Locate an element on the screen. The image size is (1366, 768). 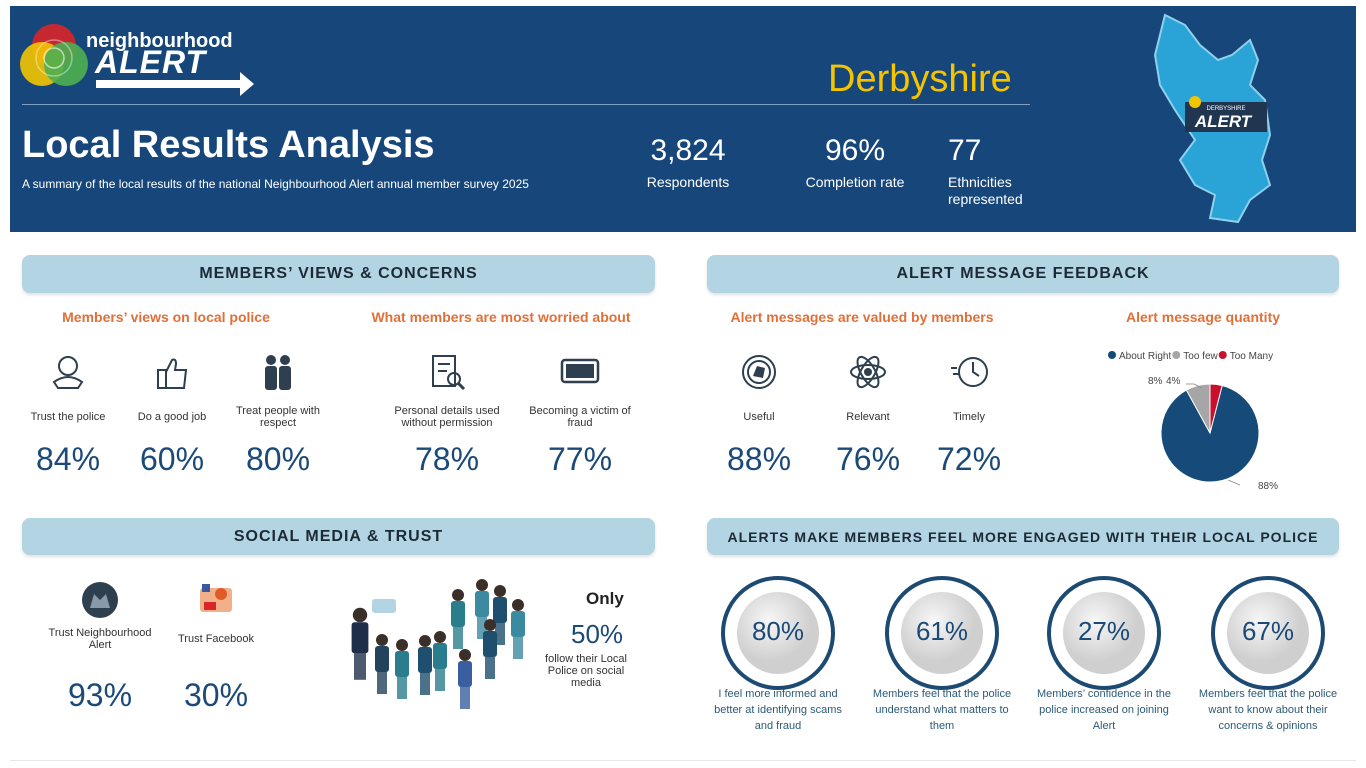
pie-chart: About Right Too few Too Many 88% 8% 4% is located at coordinates (1193, 421).